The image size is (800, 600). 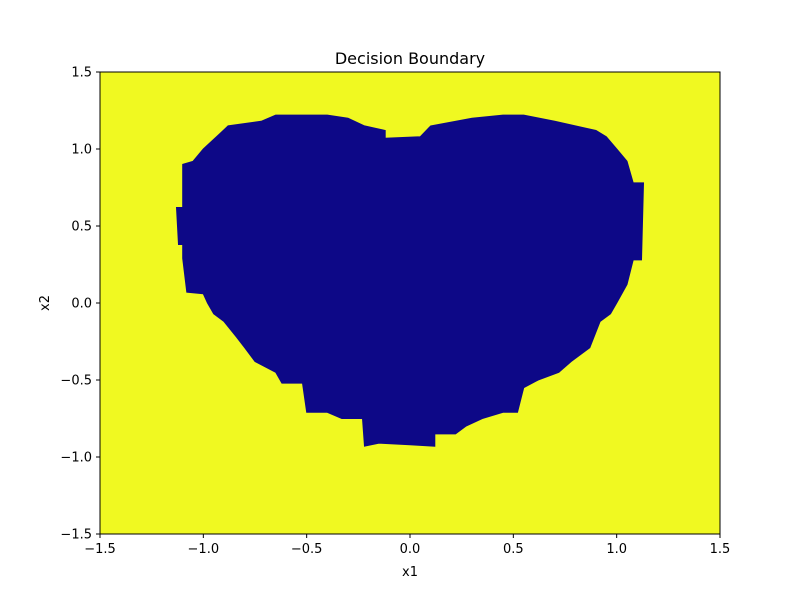 I want to click on x-tick-label: 0.0, so click(x=410, y=549).